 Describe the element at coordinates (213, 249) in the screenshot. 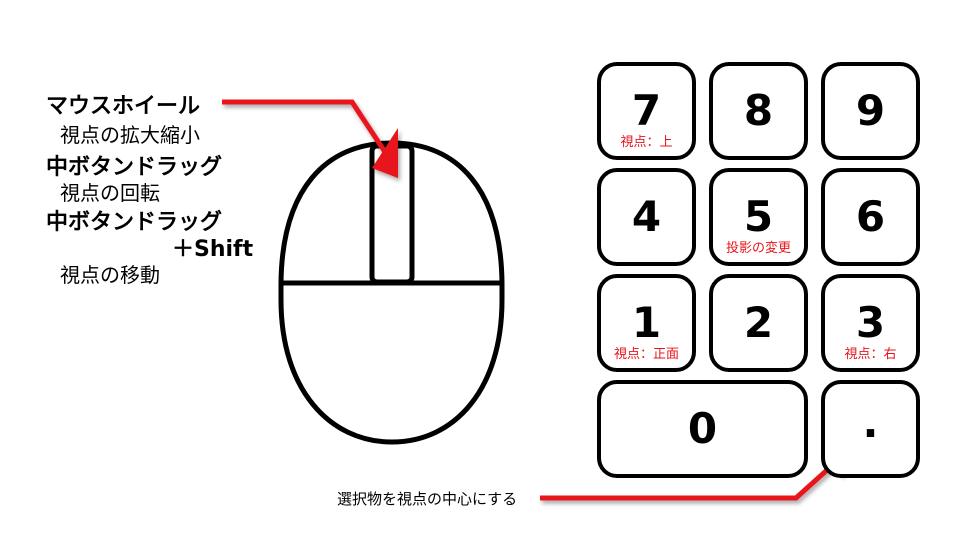

I see `shift-modifier: ＋Shift` at that location.